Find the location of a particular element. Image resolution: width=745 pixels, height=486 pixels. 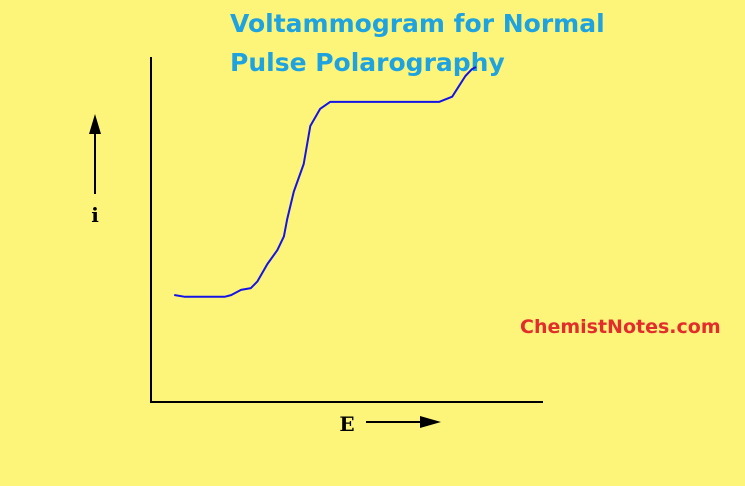

y-axis-label: i is located at coordinates (95, 215).